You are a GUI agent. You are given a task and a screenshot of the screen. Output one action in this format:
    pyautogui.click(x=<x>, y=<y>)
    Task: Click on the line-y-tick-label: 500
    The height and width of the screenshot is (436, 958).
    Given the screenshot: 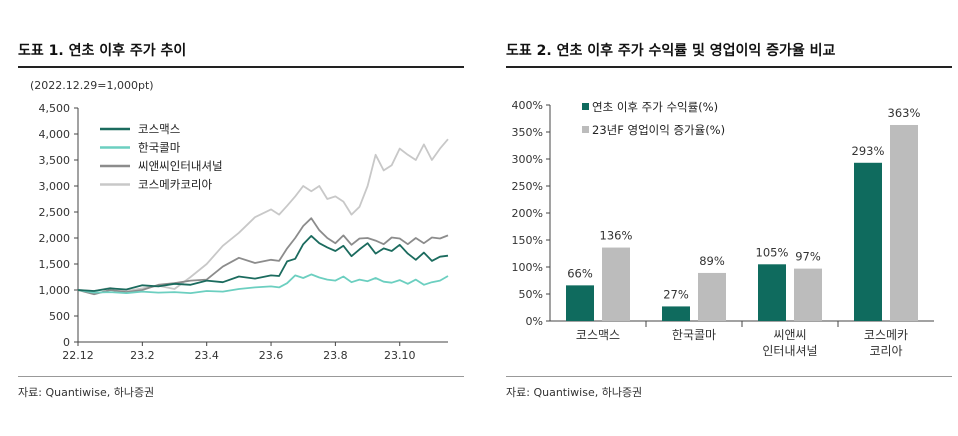 What is the action you would take?
    pyautogui.click(x=59, y=316)
    